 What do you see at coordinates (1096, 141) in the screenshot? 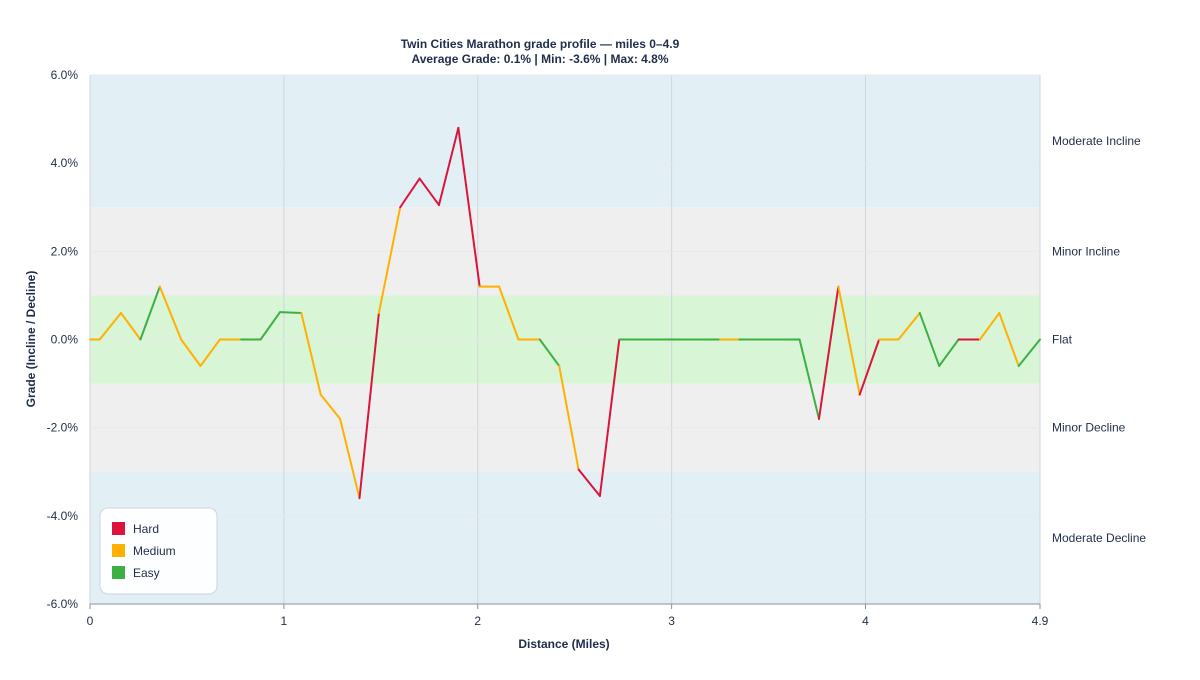
I see `band-label-0: Moderate Incline` at bounding box center [1096, 141].